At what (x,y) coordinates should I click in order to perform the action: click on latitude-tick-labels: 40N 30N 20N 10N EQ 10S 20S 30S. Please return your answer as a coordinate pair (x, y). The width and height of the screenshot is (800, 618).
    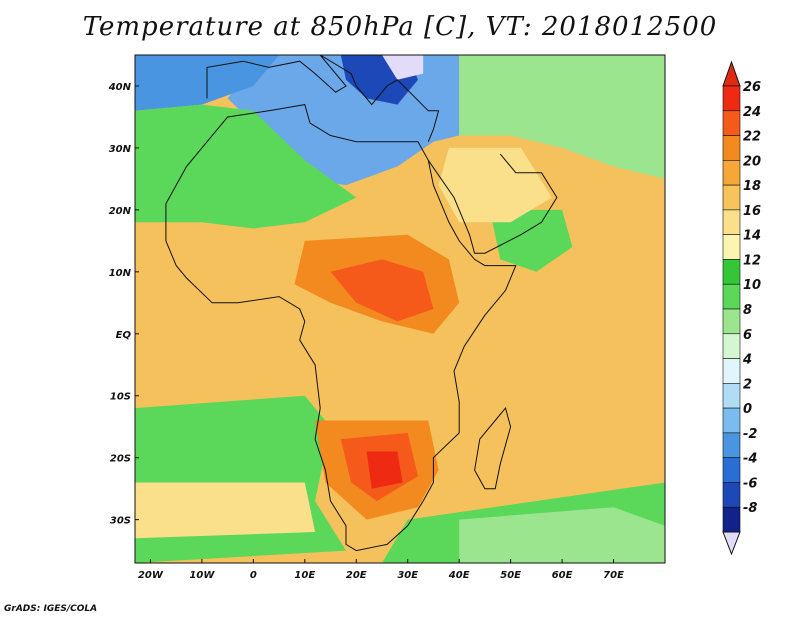
    Looking at the image, I should click on (123, 304).